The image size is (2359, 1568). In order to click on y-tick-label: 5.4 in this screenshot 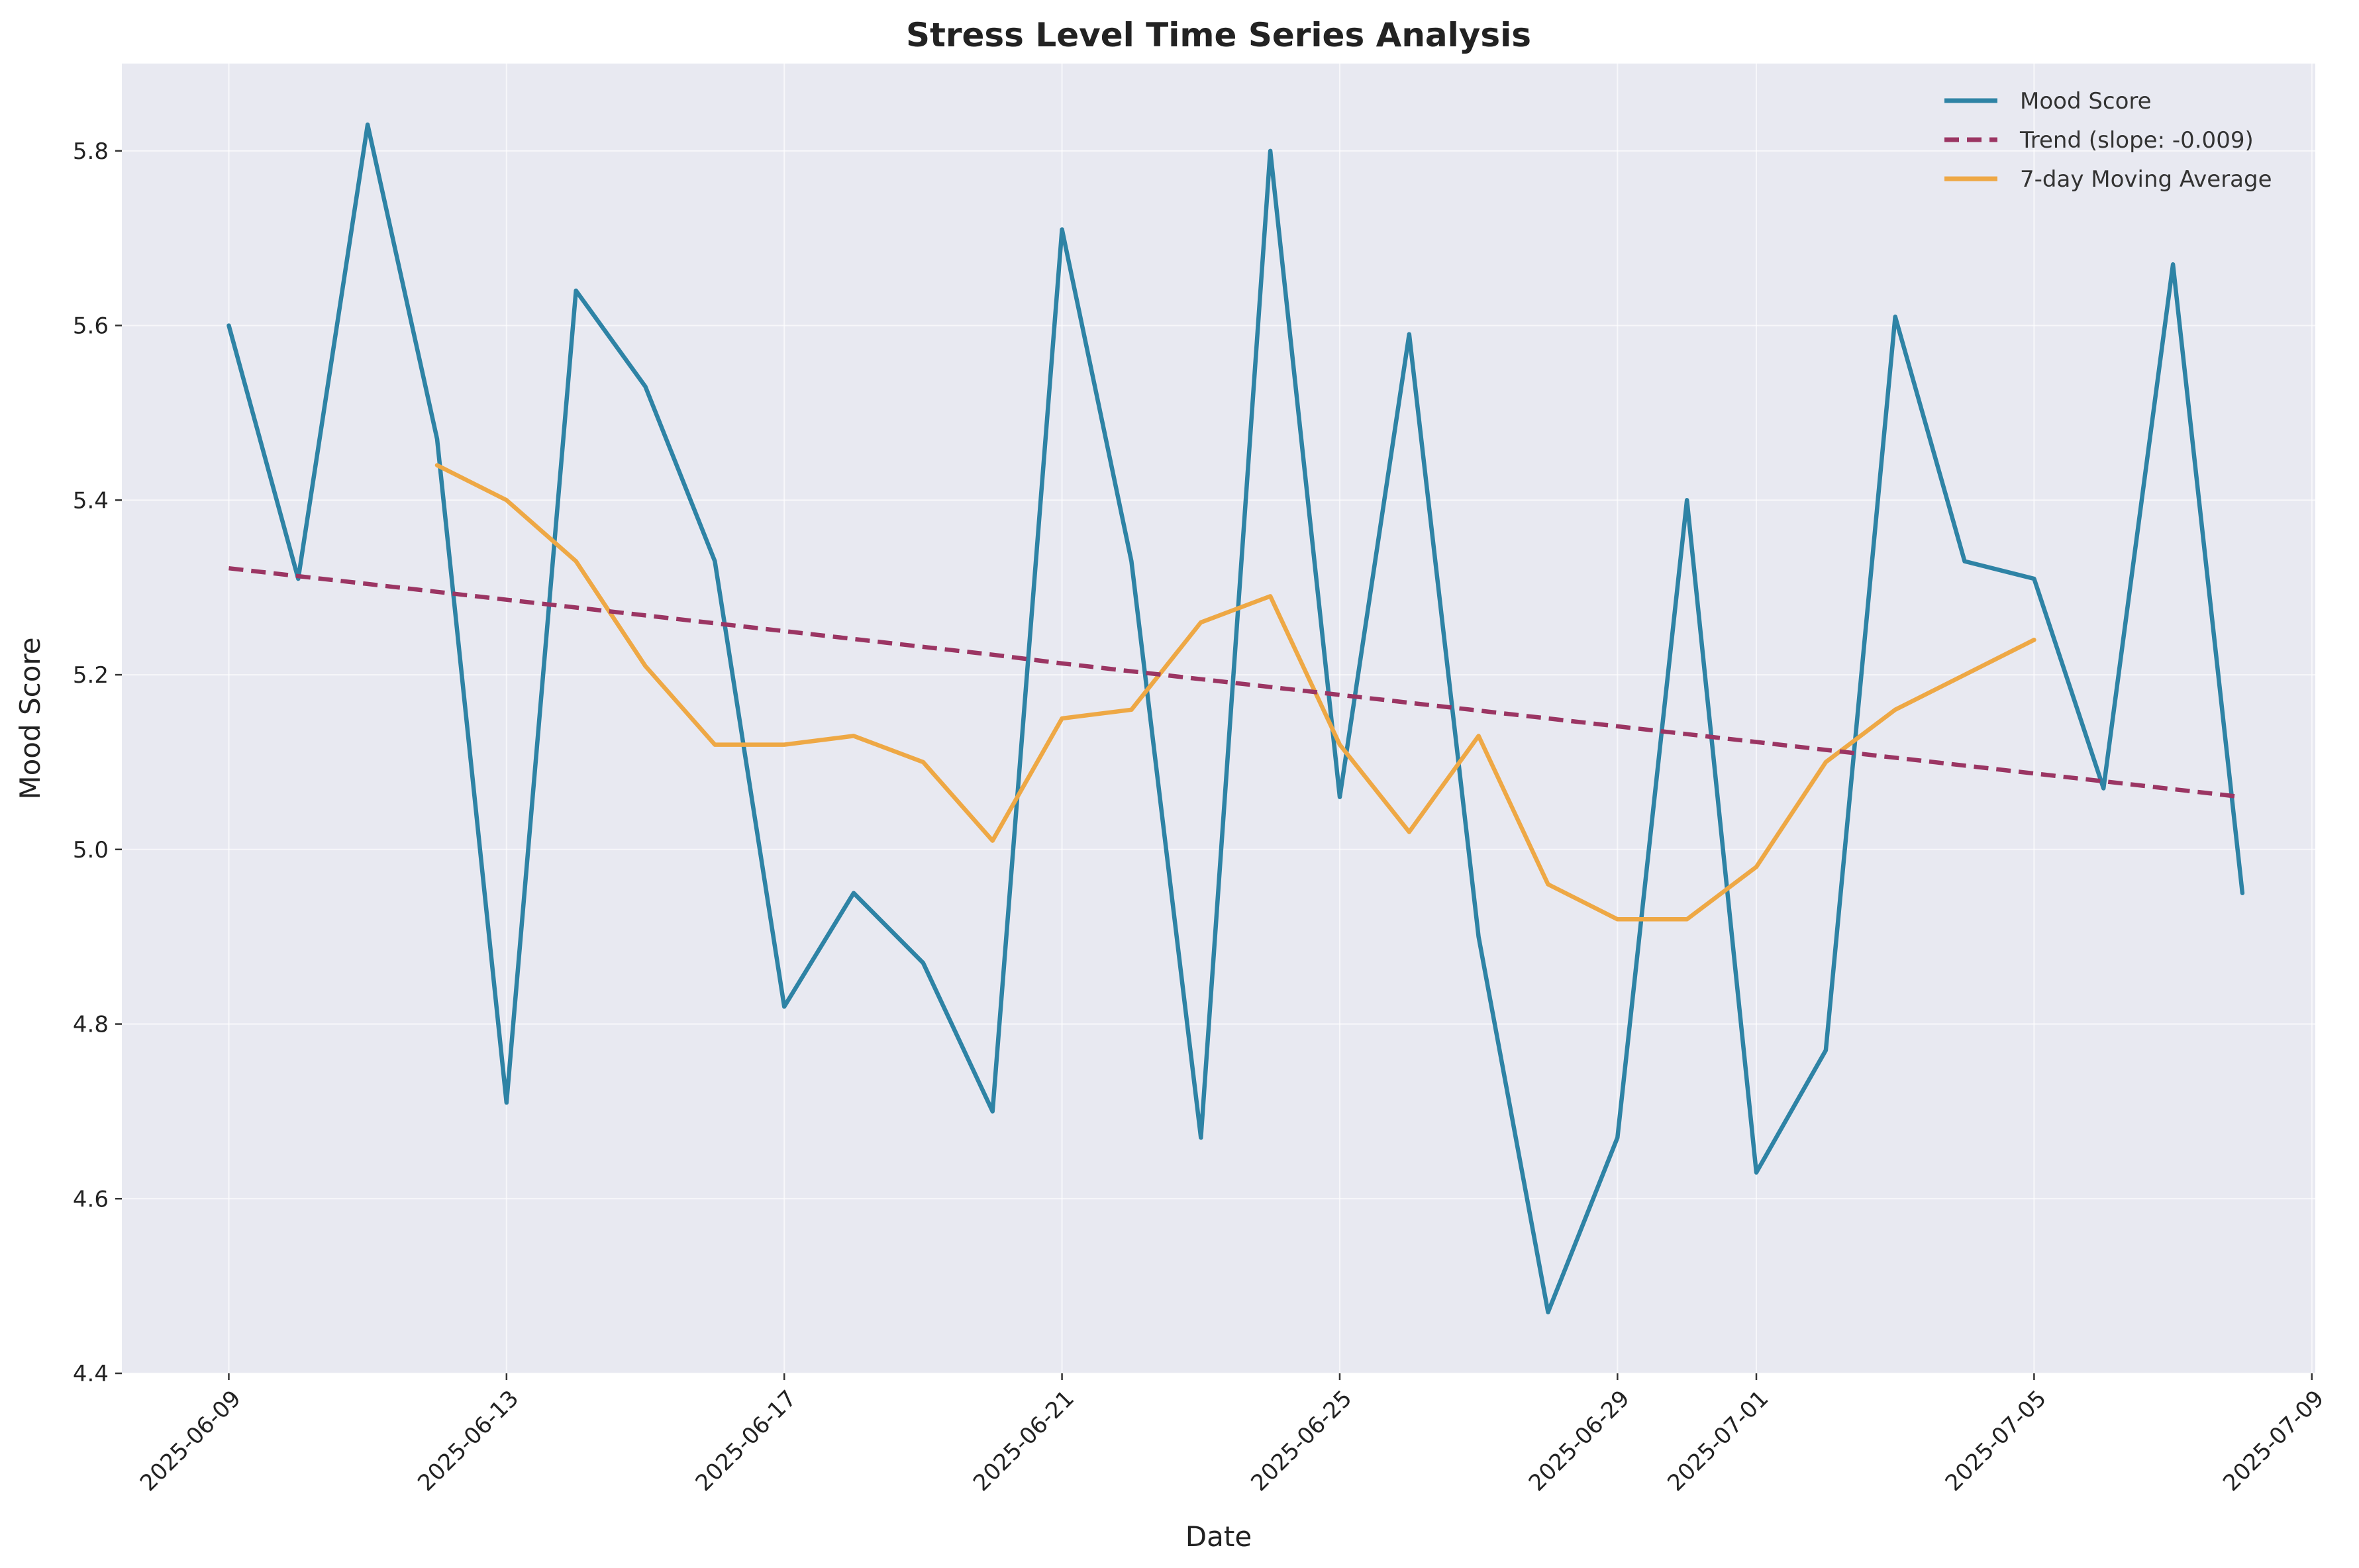, I will do `click(91, 500)`.